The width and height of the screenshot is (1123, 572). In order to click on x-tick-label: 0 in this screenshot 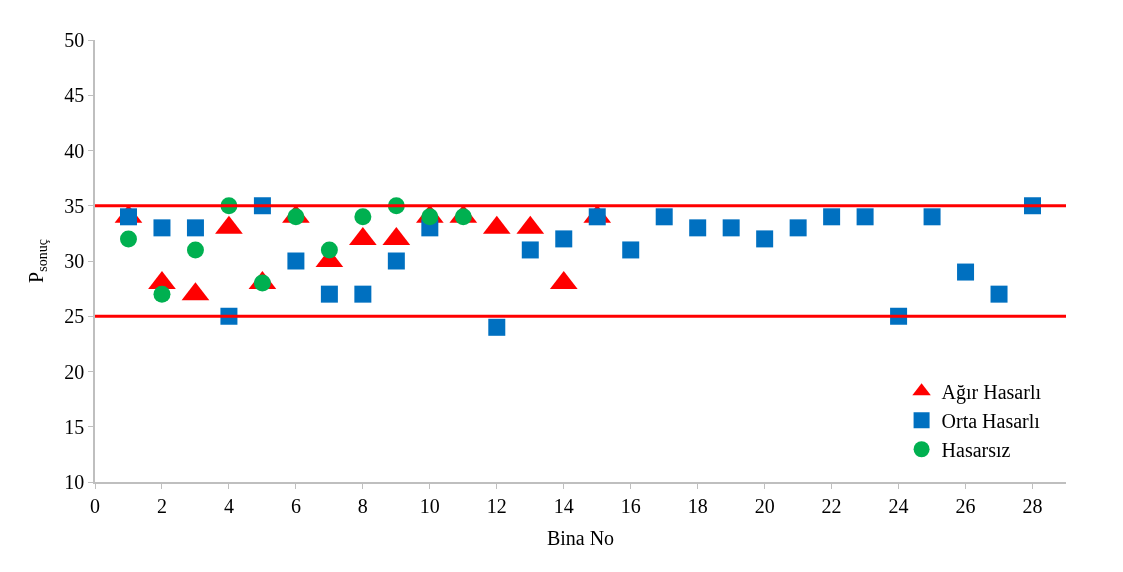, I will do `click(95, 505)`.